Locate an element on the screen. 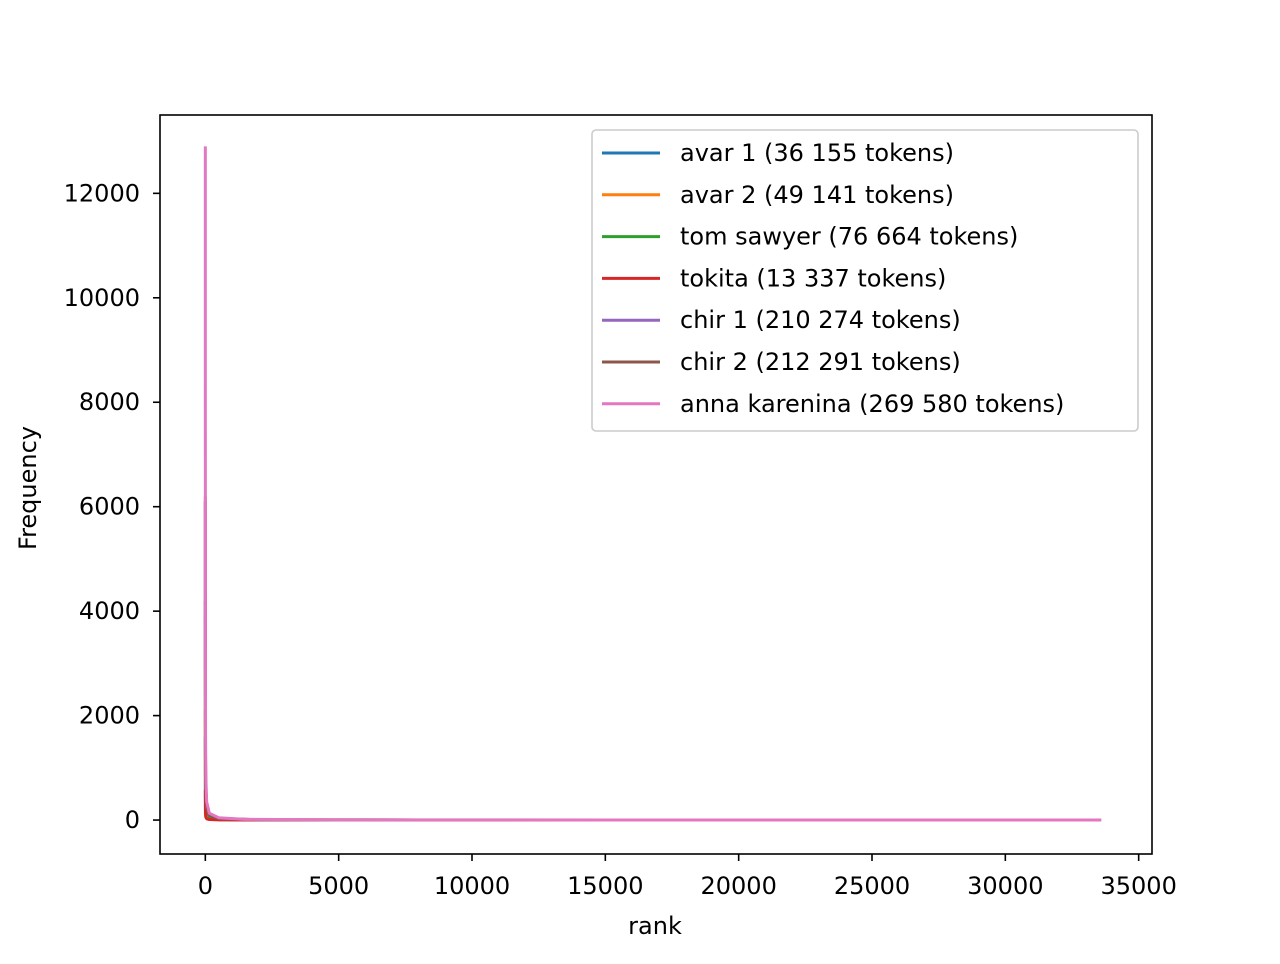 This screenshot has height=964, width=1280. legend-label-1: avar 2 (49 141 tokens) is located at coordinates (817, 195).